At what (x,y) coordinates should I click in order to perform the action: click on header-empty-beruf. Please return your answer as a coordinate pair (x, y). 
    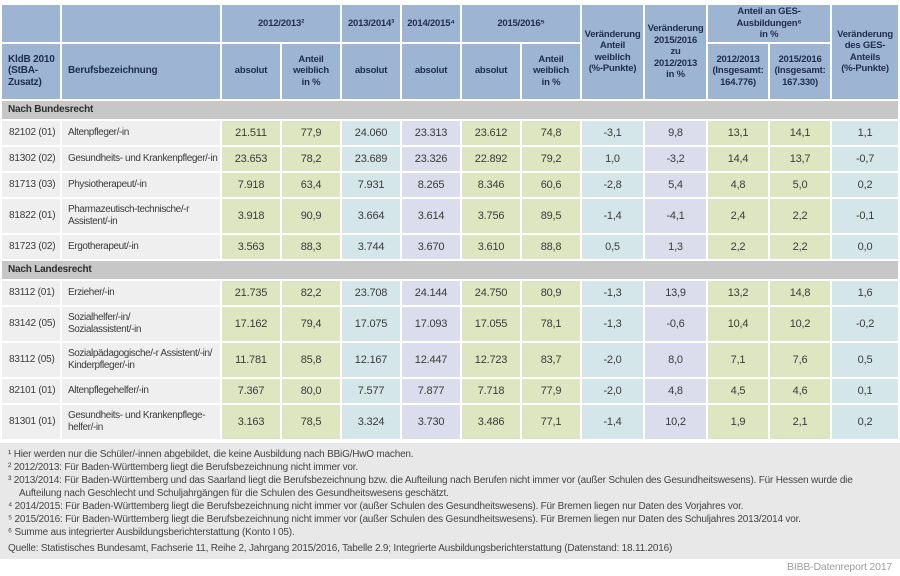
    Looking at the image, I should click on (141, 23).